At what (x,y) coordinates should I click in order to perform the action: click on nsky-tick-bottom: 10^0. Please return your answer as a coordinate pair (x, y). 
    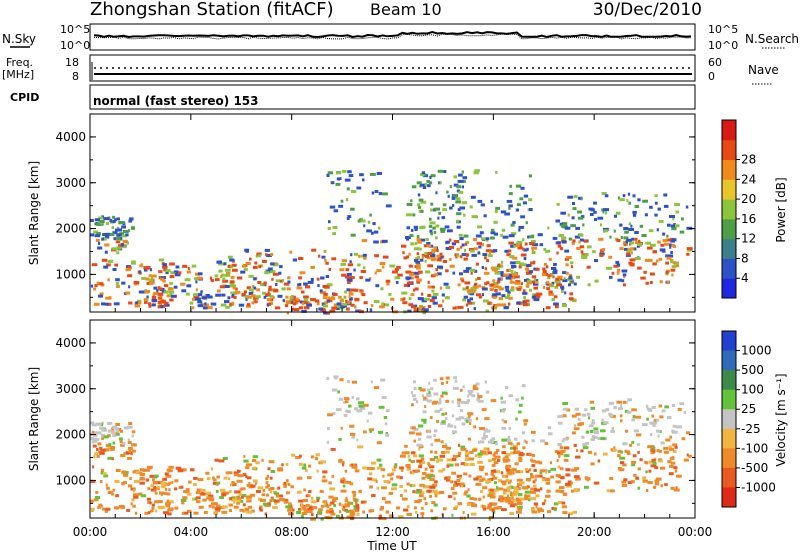
    Looking at the image, I should click on (75, 45).